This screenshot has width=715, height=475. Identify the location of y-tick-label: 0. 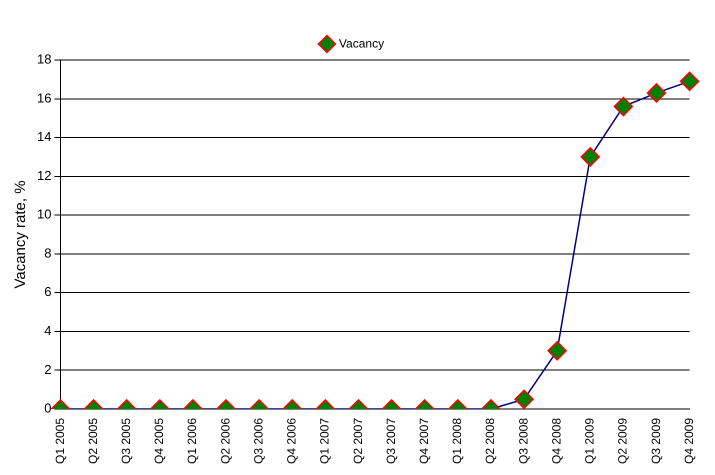
(48, 408).